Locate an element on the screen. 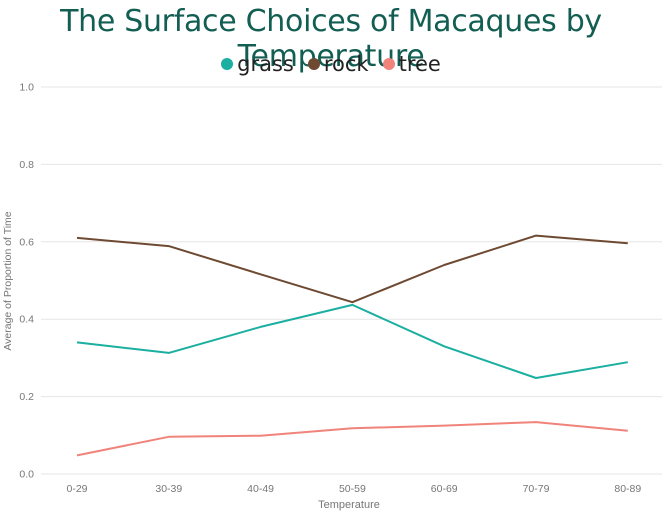  series-line-tree is located at coordinates (352, 439).